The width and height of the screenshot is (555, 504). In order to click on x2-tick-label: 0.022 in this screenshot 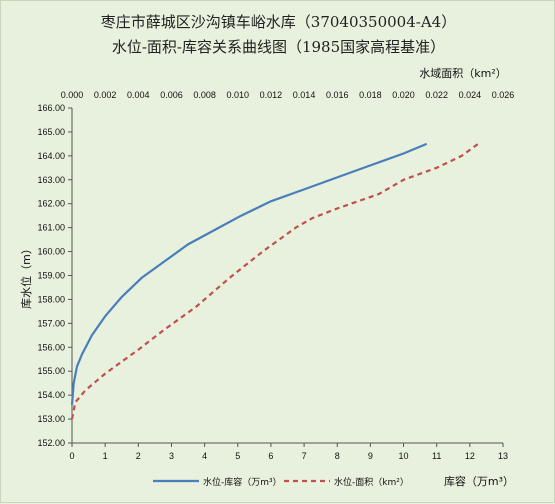, I will do `click(436, 95)`.